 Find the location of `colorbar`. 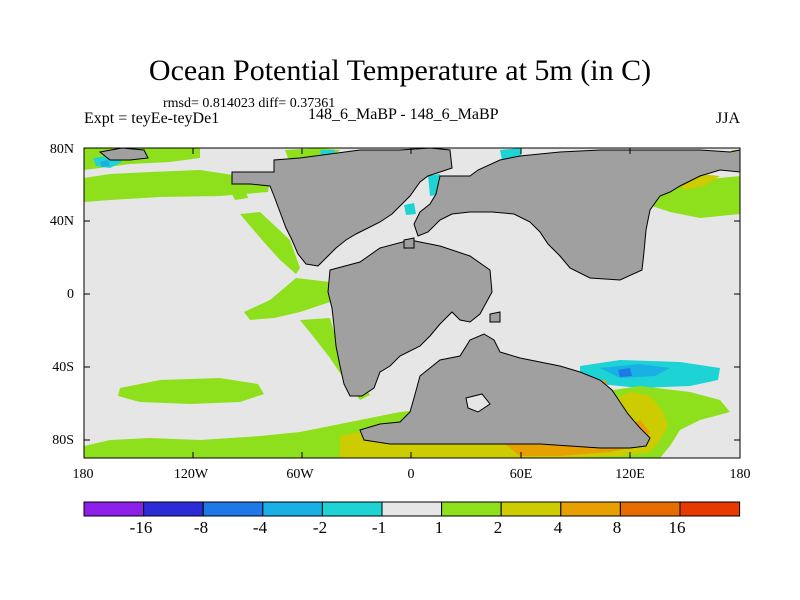

colorbar is located at coordinates (412, 509).